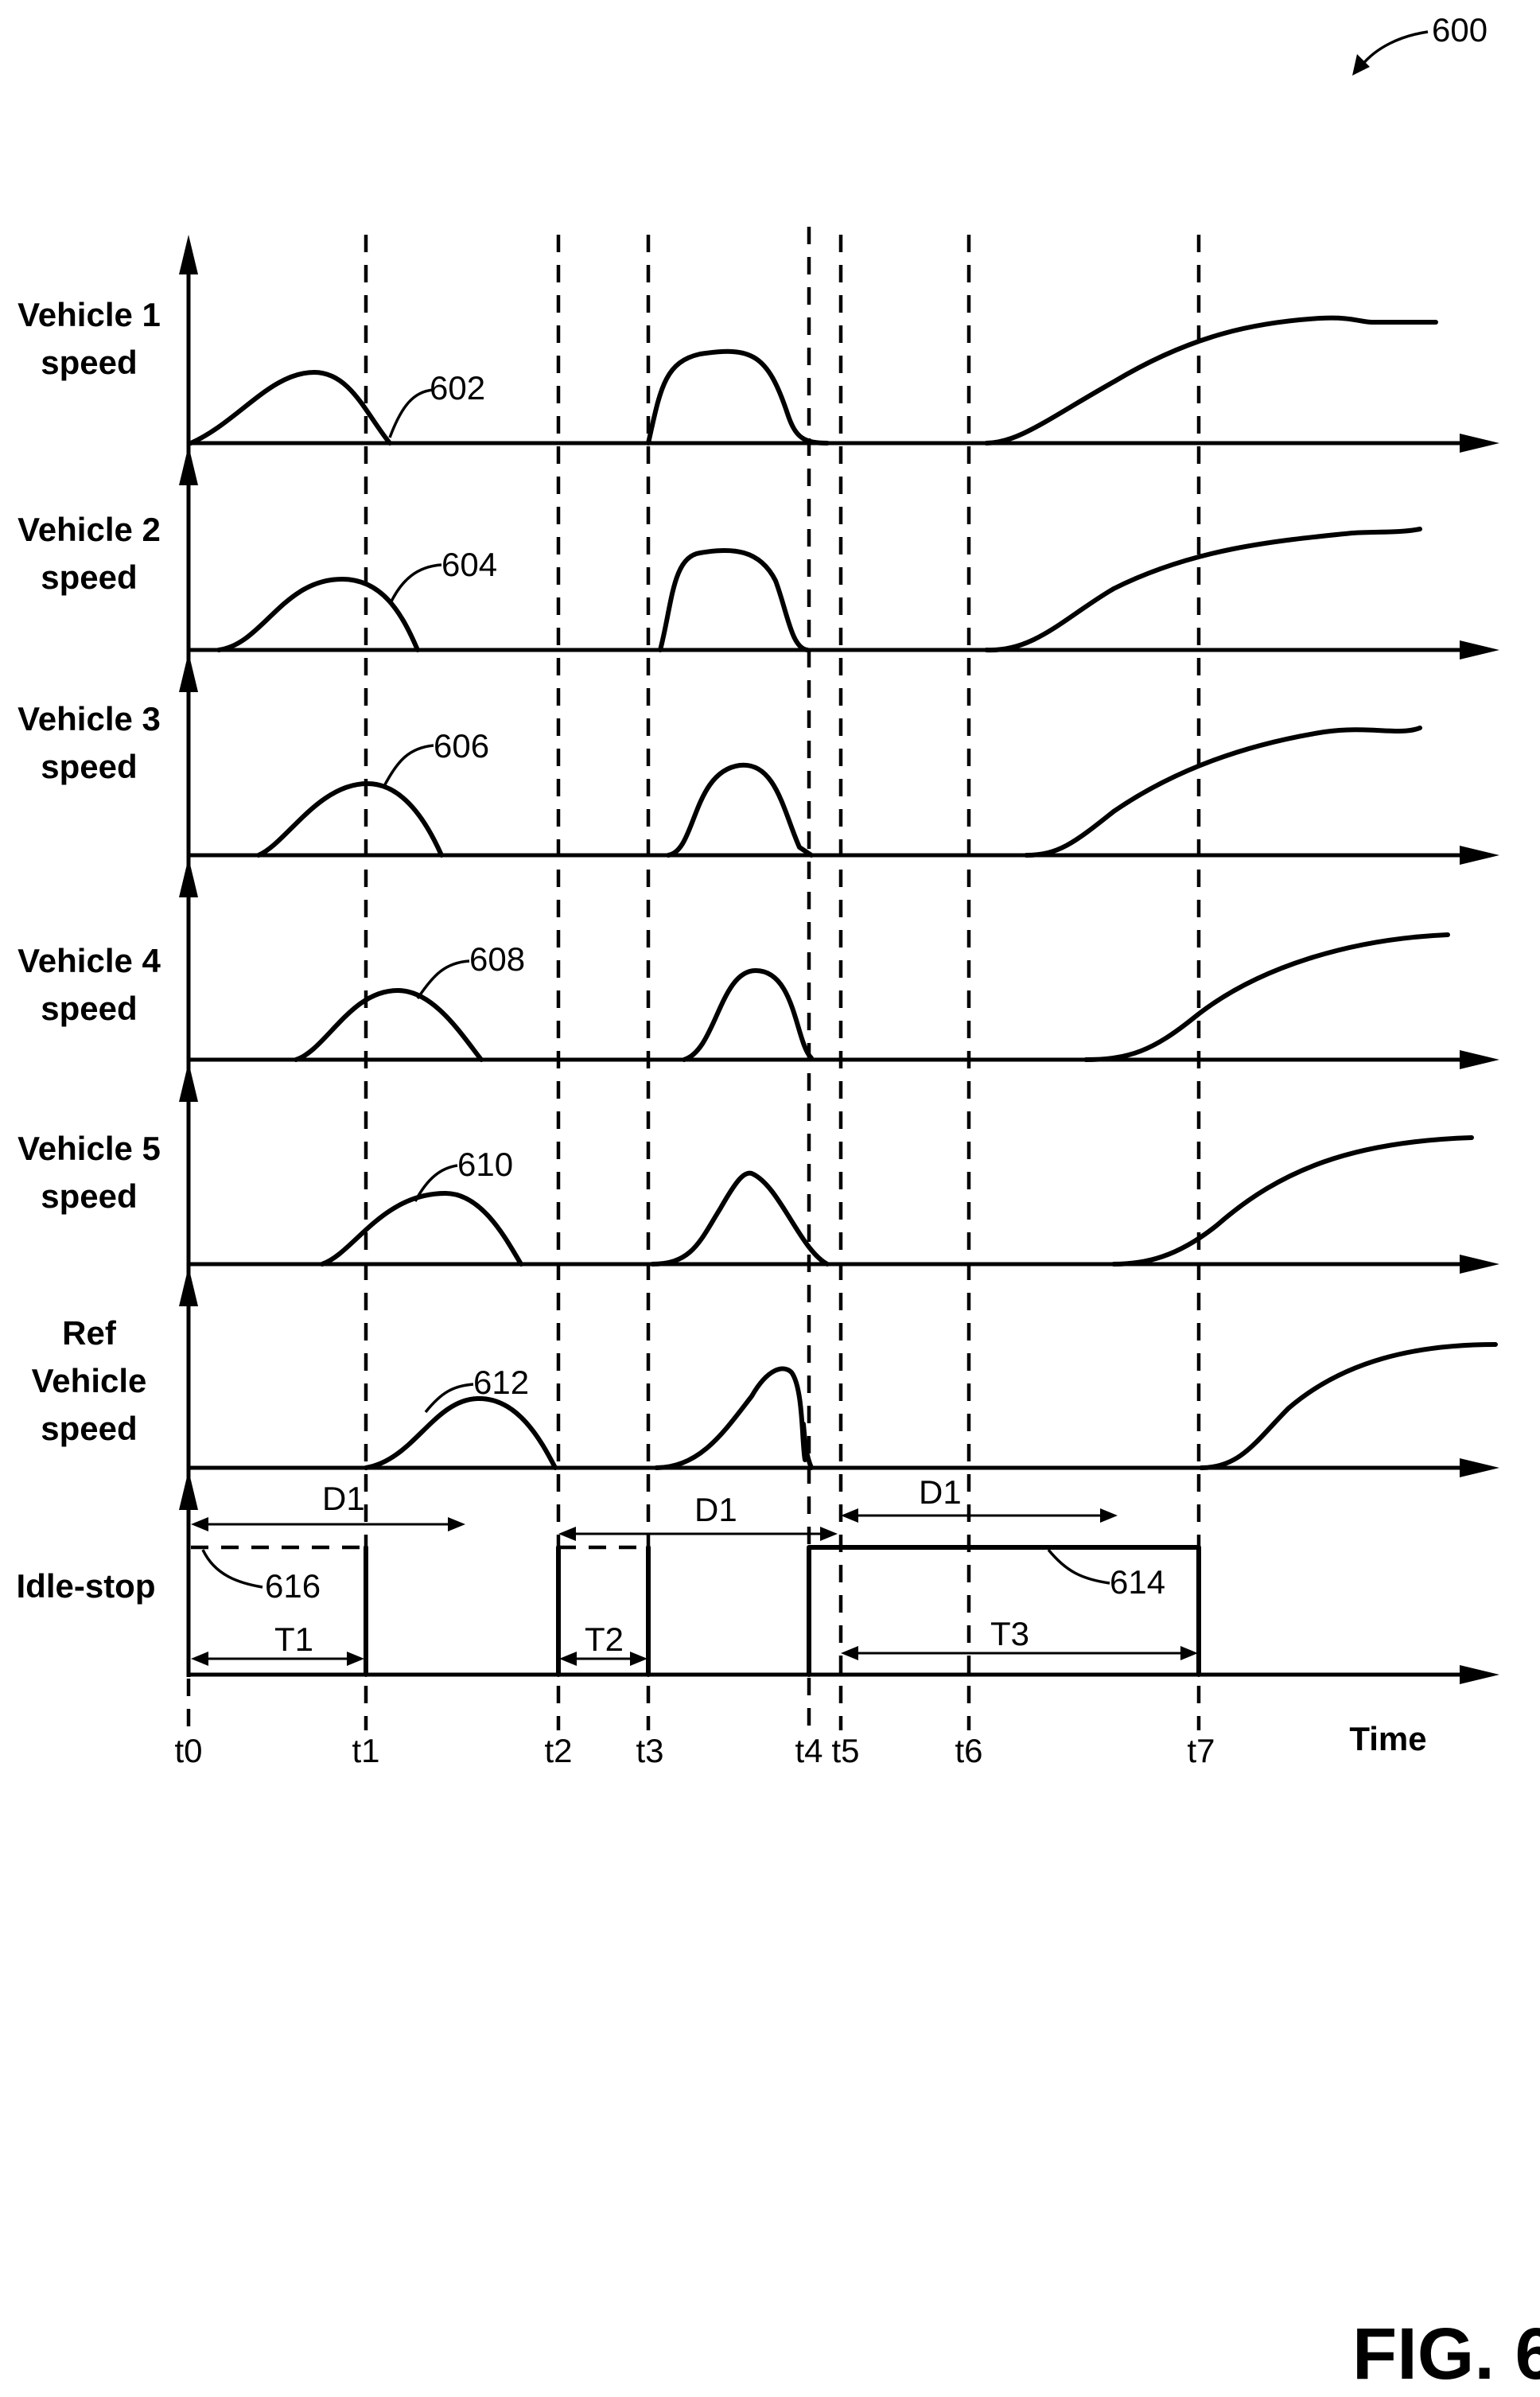 Image resolution: width=1540 pixels, height=2397 pixels. Describe the element at coordinates (89, 577) in the screenshot. I see `vehicle-2-speed-label-line2: speed` at that location.